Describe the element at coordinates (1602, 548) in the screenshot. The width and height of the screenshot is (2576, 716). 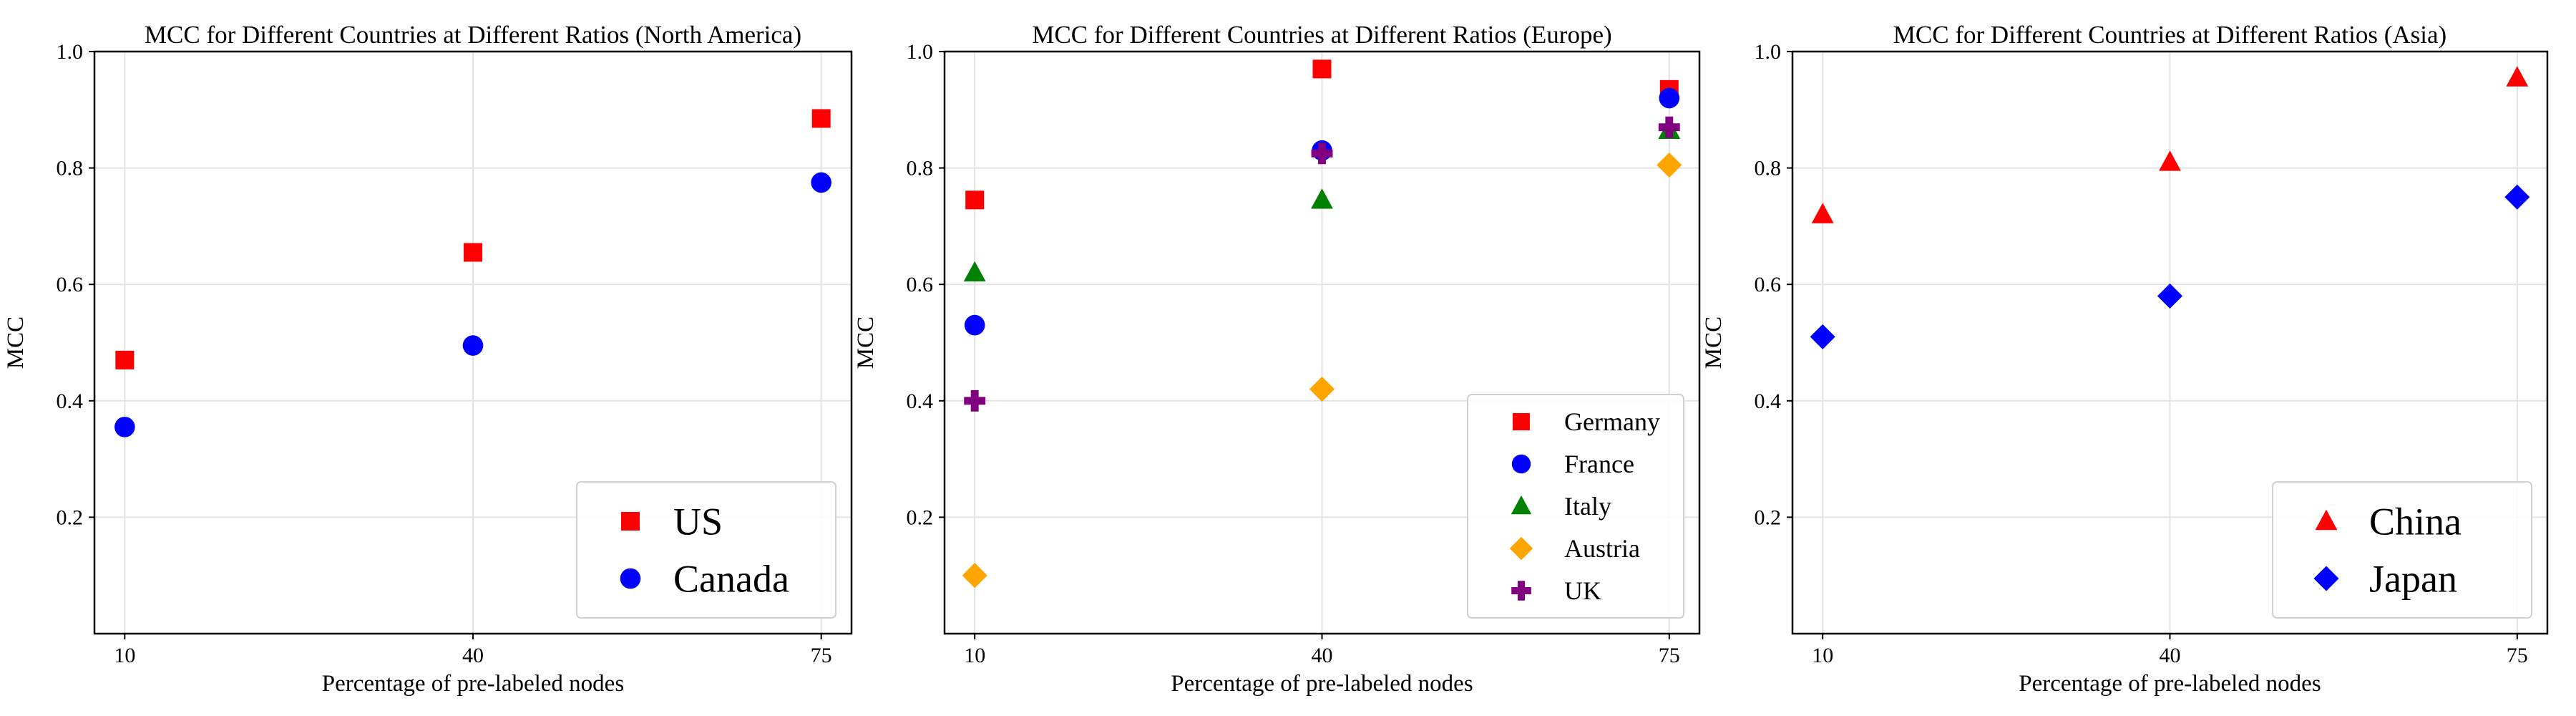
I see `legend-label-austria: Austria` at that location.